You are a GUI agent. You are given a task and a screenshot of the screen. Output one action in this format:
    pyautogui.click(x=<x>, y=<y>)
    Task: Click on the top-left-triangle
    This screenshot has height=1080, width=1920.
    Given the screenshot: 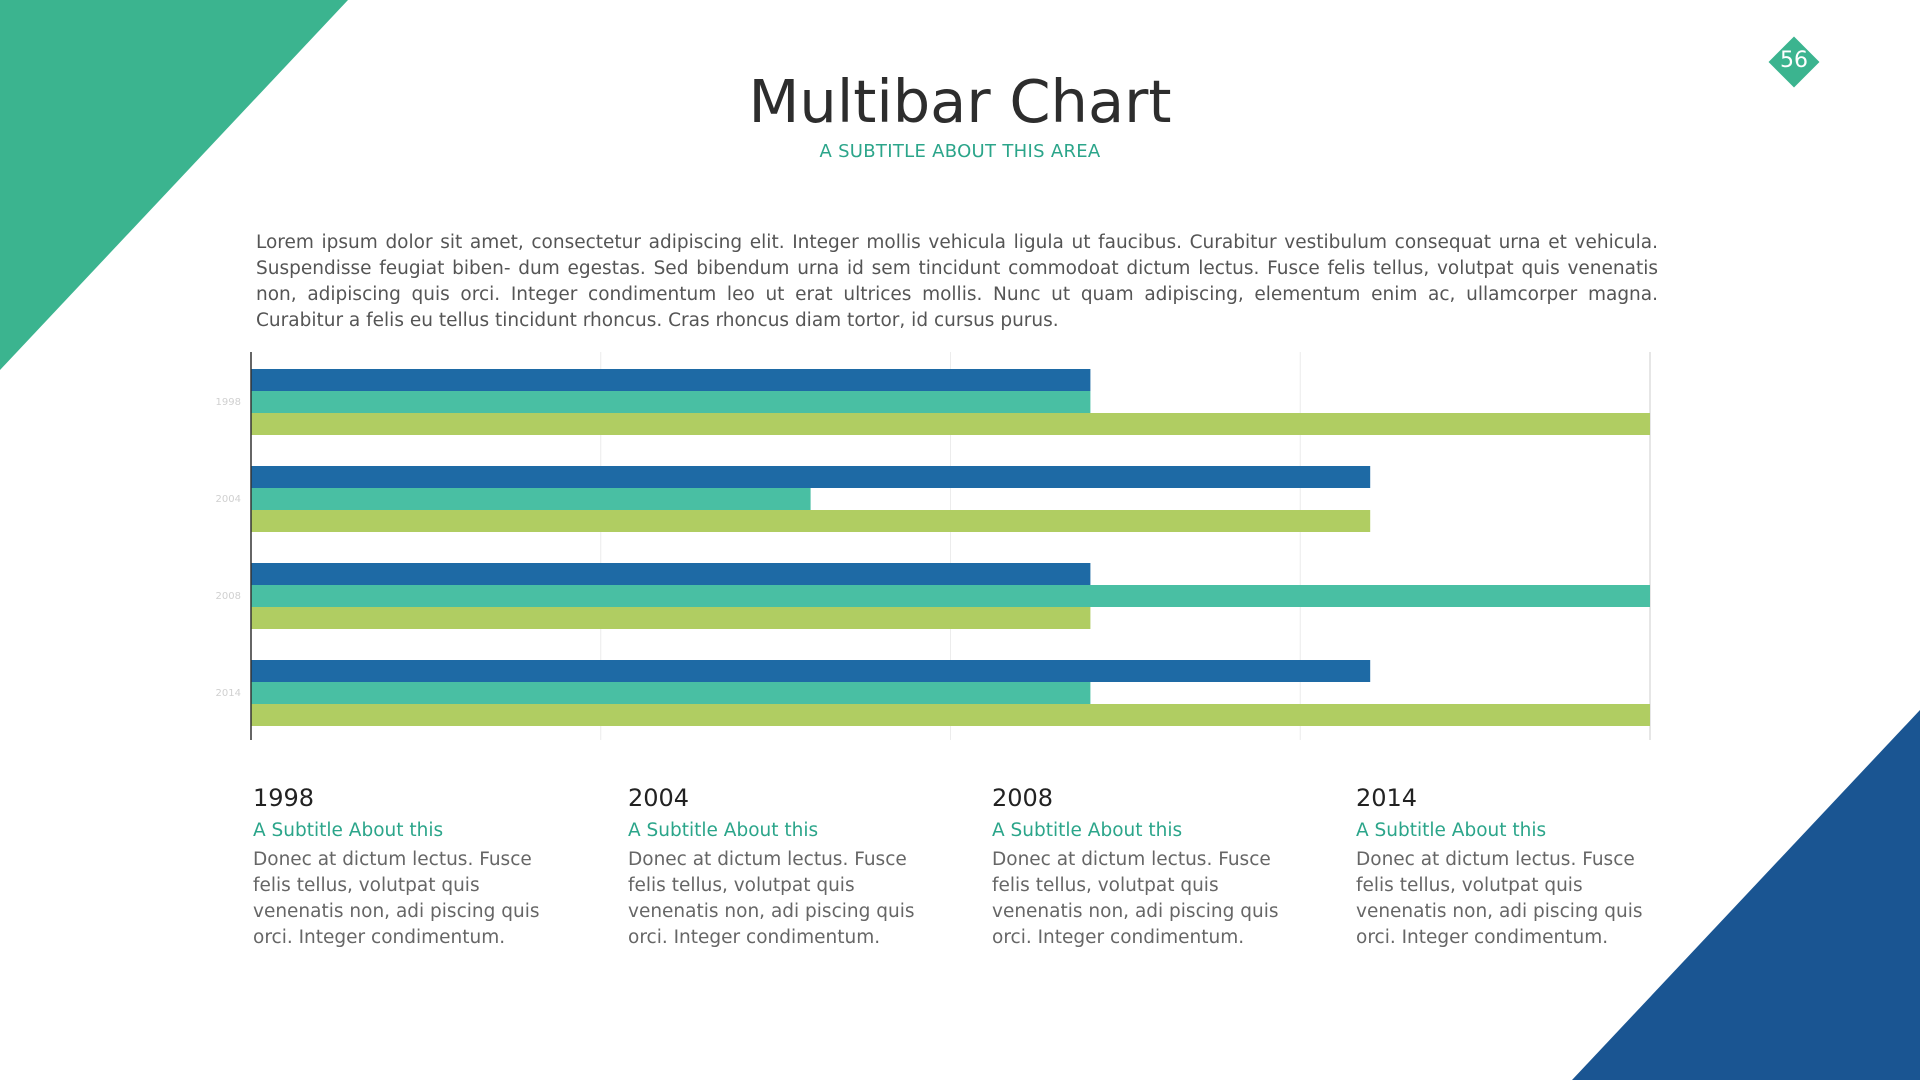 What is the action you would take?
    pyautogui.click(x=174, y=185)
    